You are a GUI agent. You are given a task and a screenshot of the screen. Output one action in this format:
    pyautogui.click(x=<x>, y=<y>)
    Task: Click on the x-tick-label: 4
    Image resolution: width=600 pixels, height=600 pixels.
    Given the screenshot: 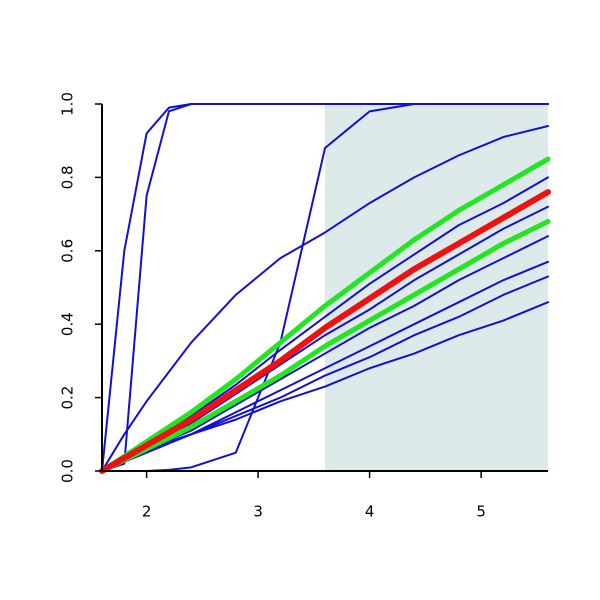 What is the action you would take?
    pyautogui.click(x=370, y=512)
    